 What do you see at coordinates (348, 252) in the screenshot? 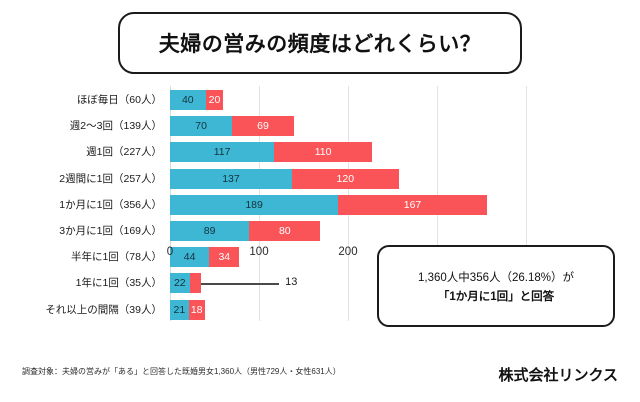
I see `x-tick-label: 200` at bounding box center [348, 252].